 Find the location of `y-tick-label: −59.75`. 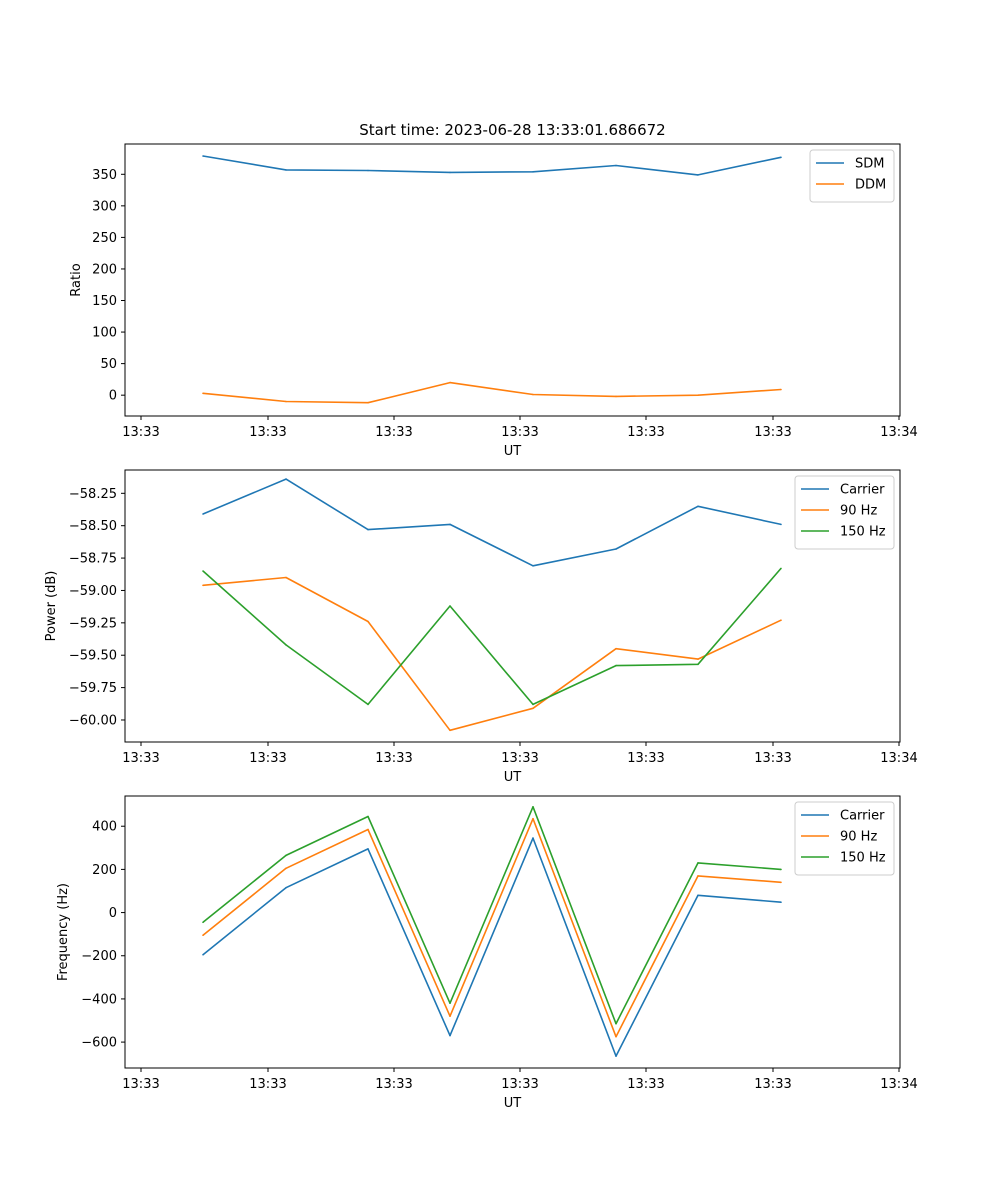

y-tick-label: −59.75 is located at coordinates (93, 688).